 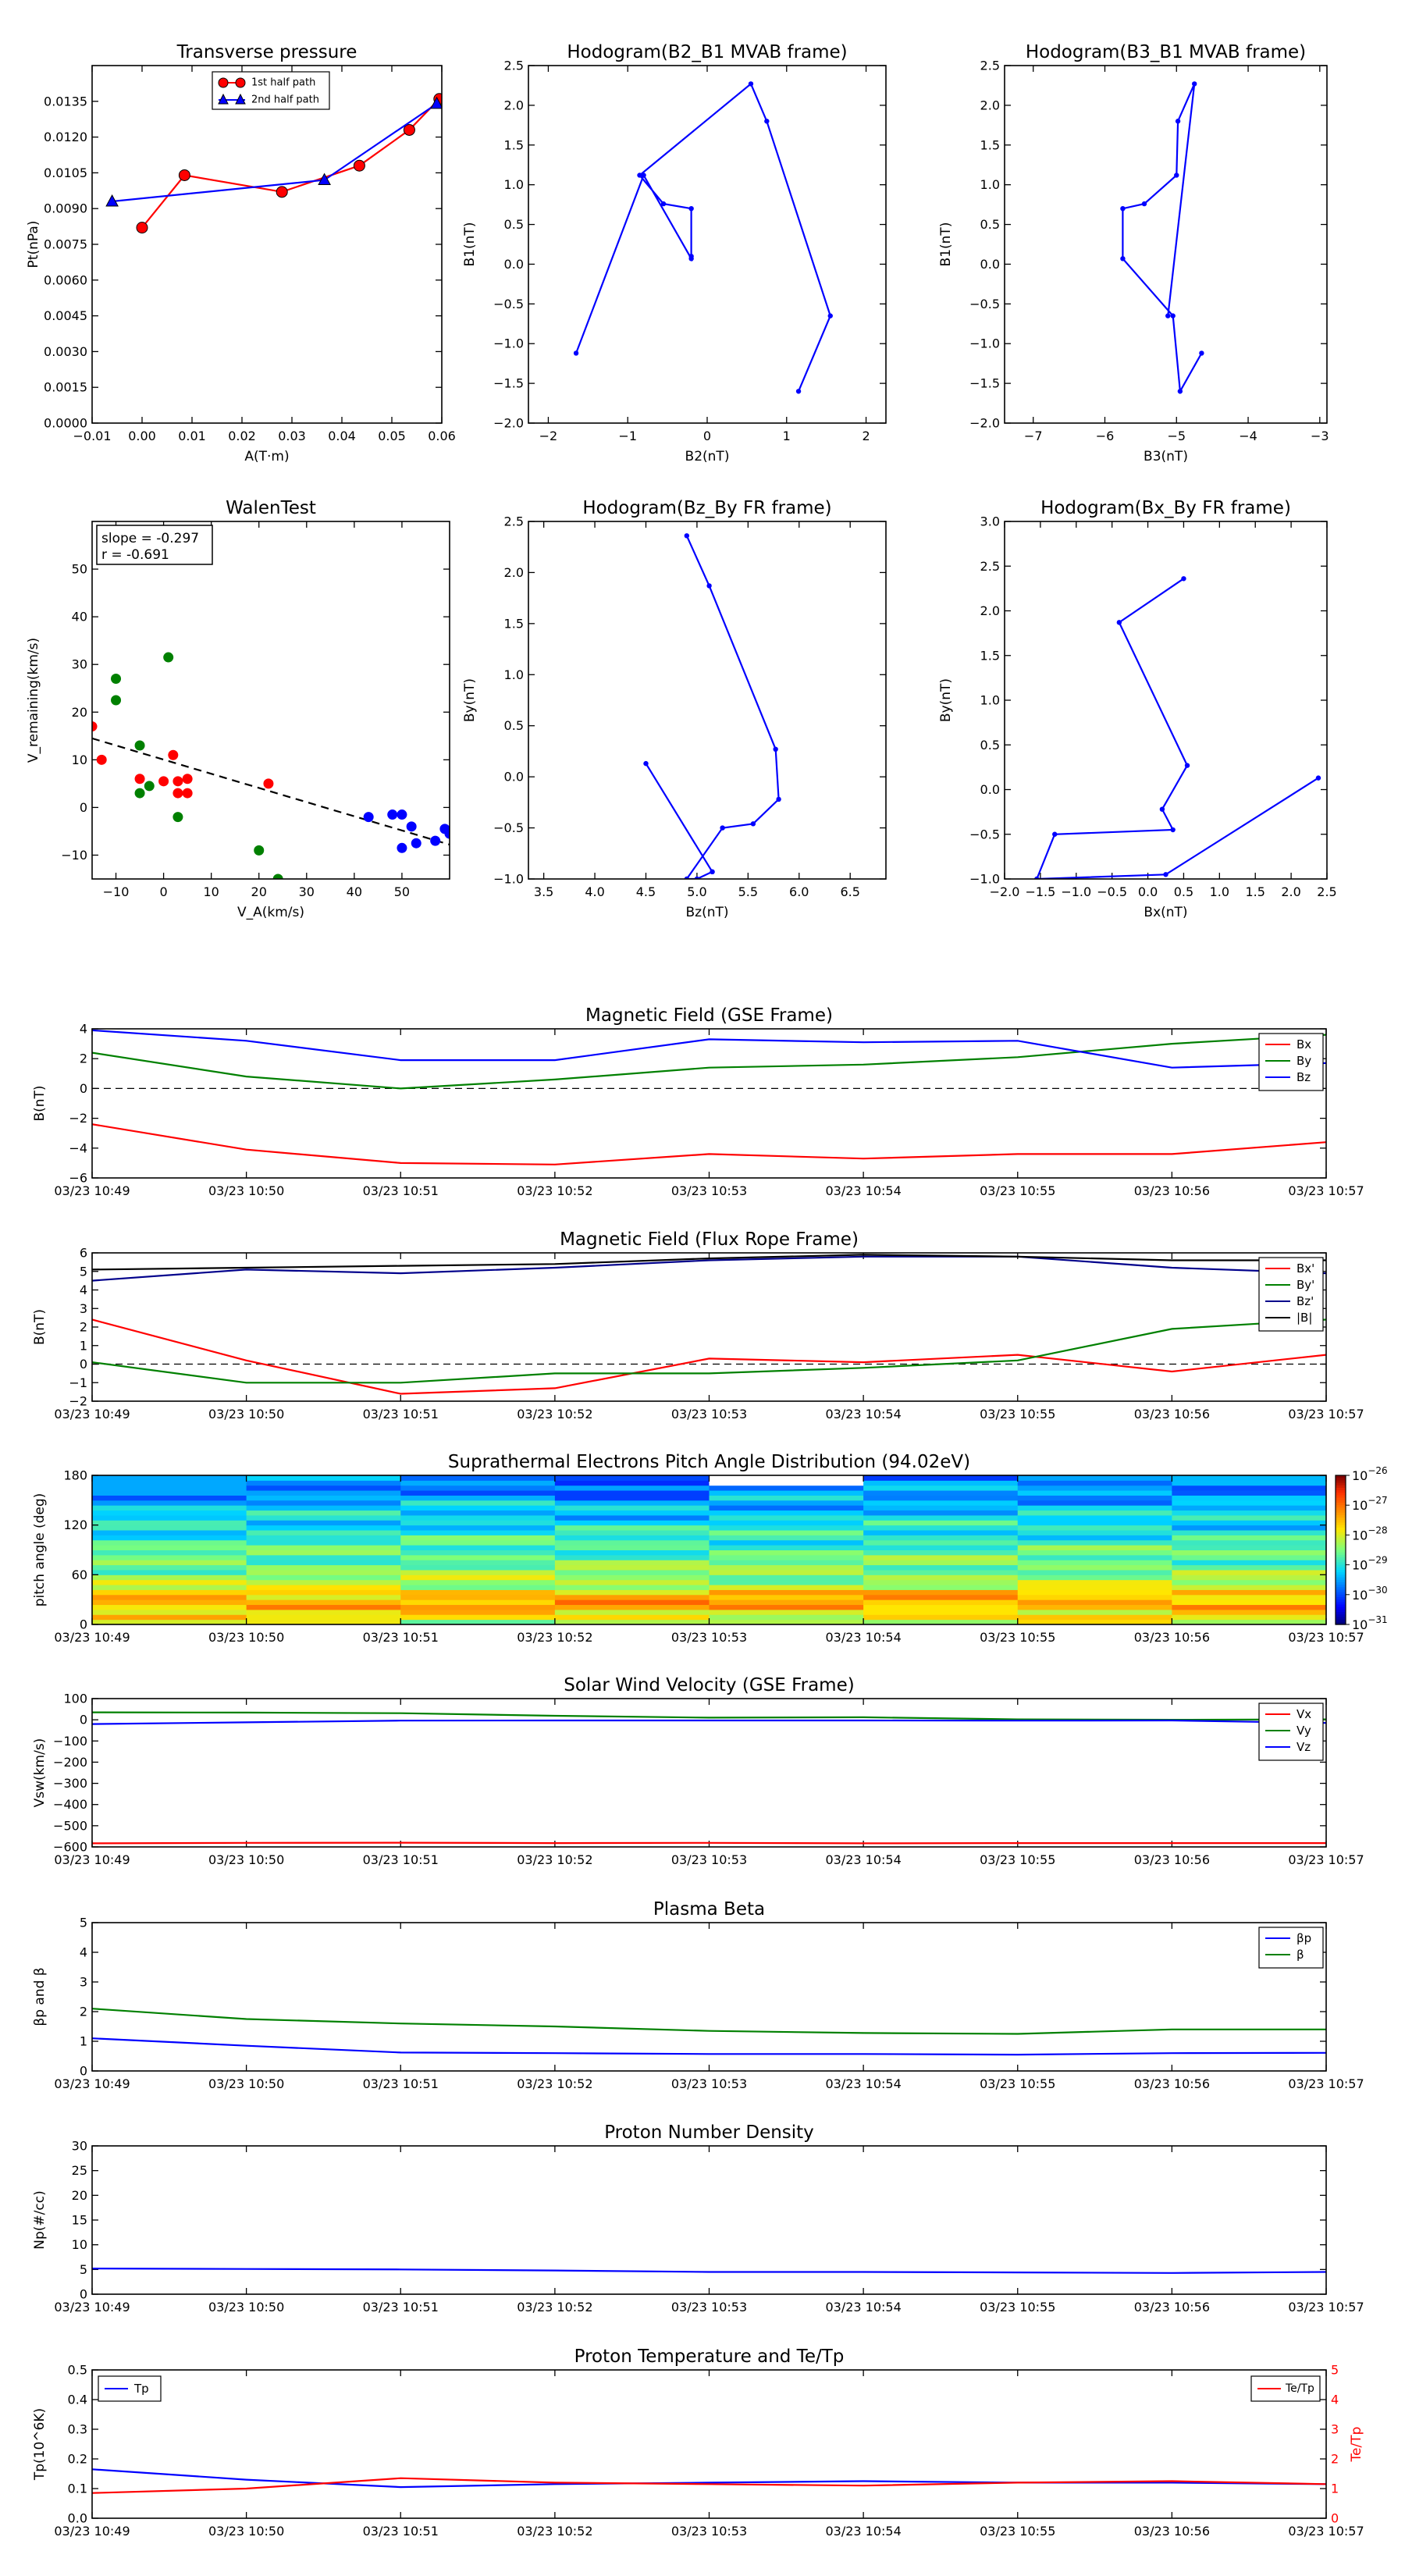 What do you see at coordinates (246, 2531) in the screenshot?
I see `ts_tp-xtick-label: 03/23 10:50` at bounding box center [246, 2531].